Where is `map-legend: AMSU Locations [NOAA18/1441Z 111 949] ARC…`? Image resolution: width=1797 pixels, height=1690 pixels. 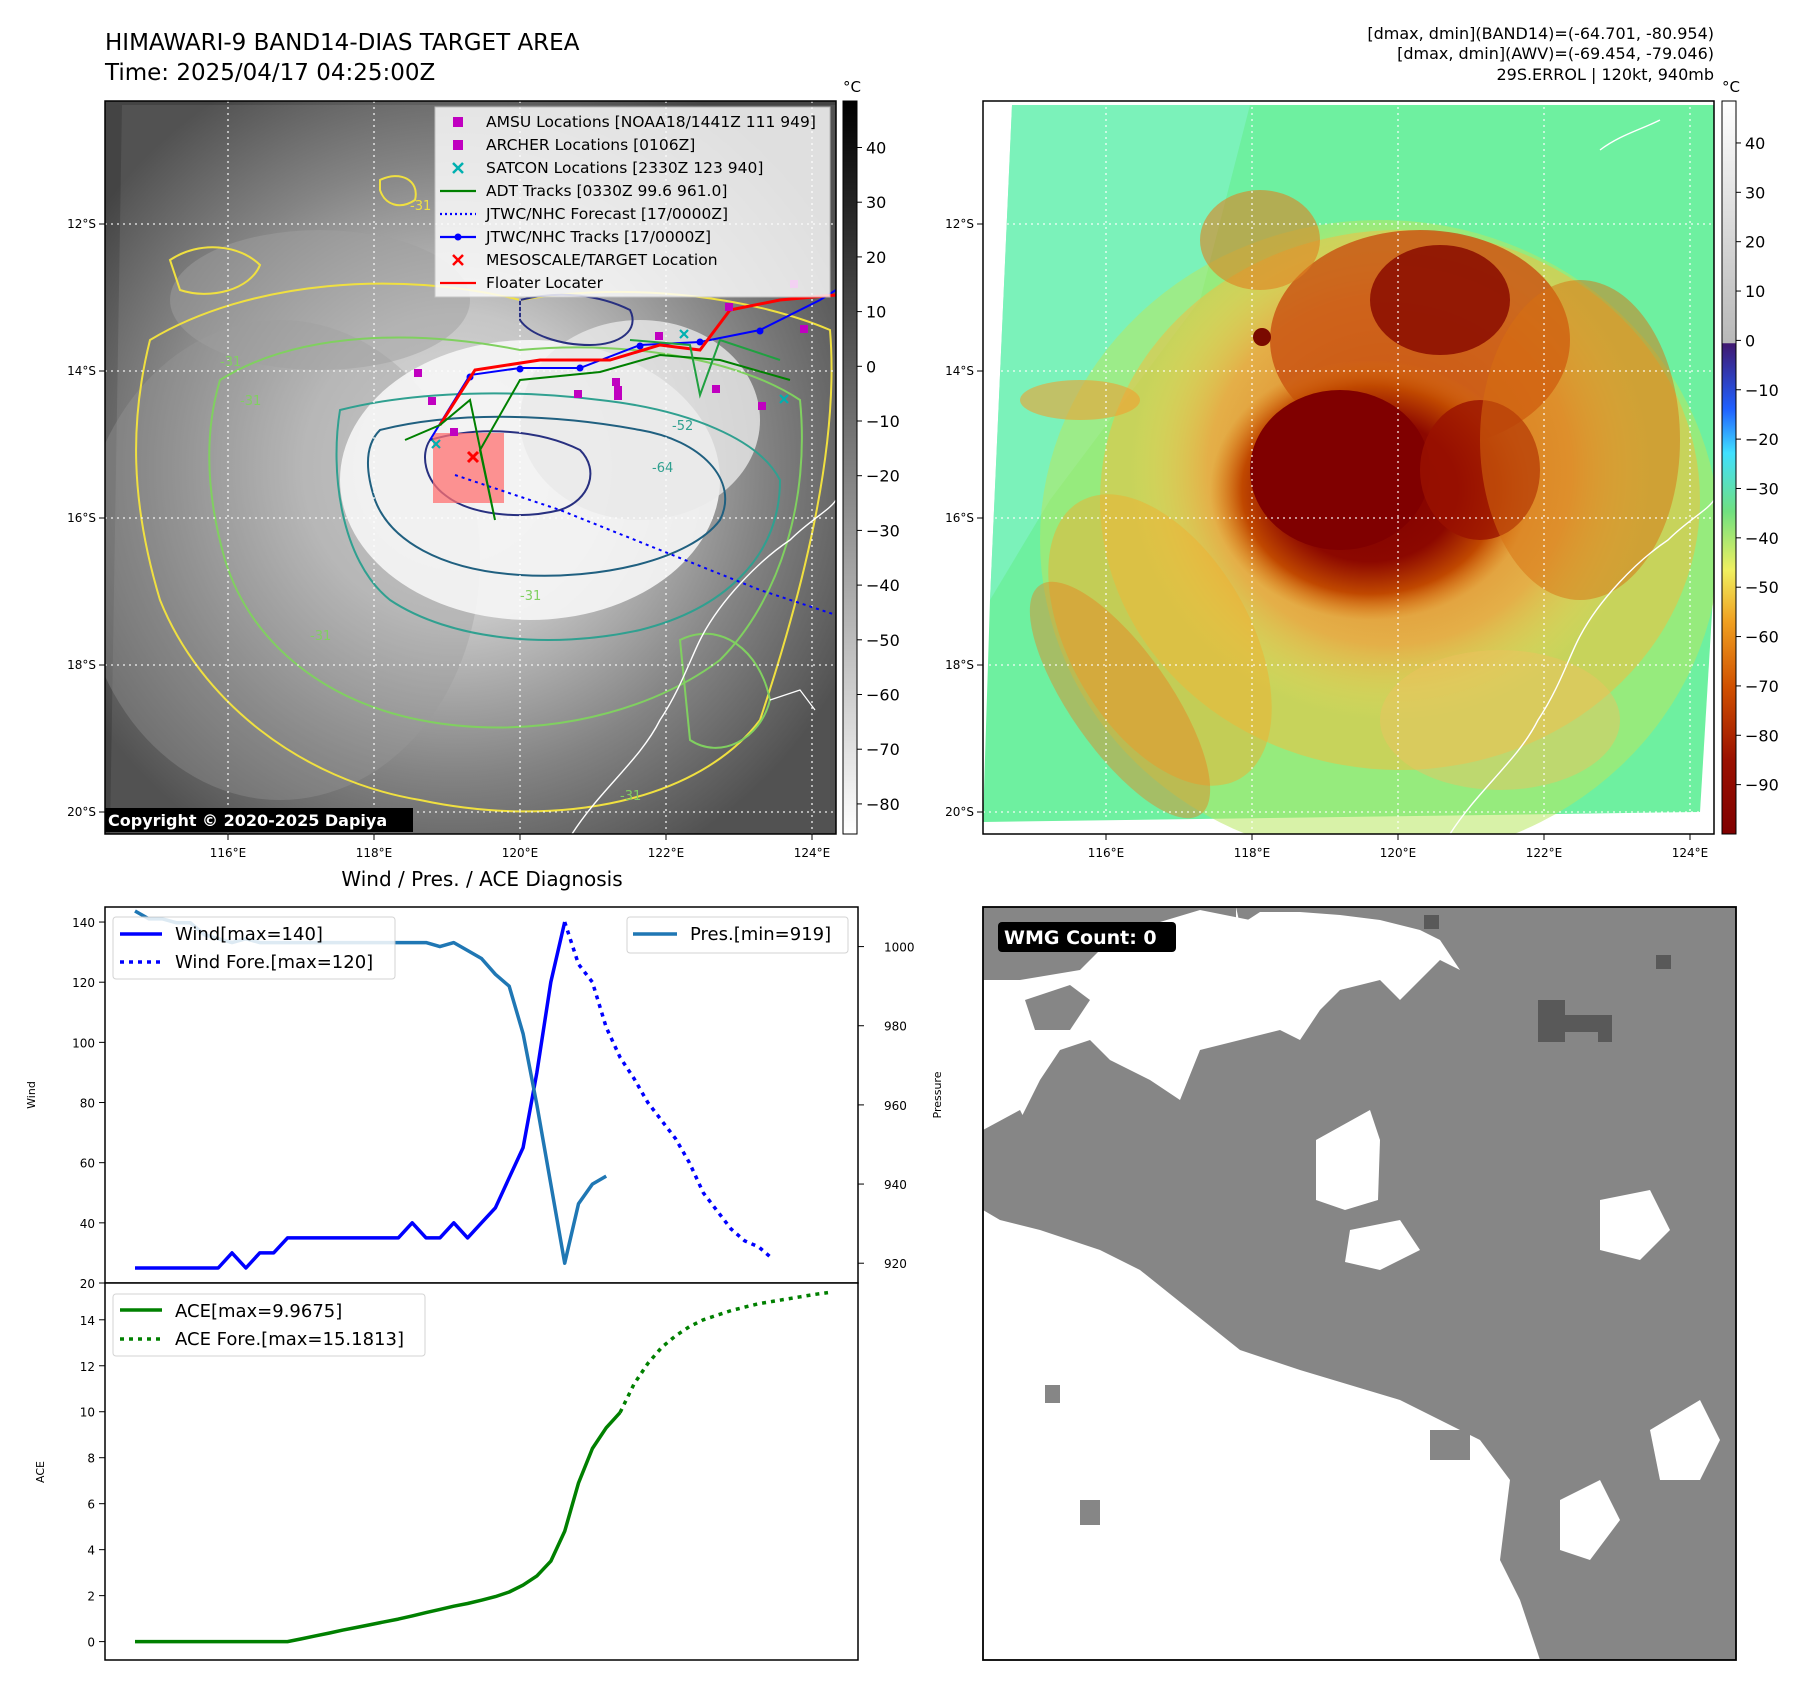
map-legend: AMSU Locations [NOAA18/1441Z 111 949] ARC… is located at coordinates (632, 202).